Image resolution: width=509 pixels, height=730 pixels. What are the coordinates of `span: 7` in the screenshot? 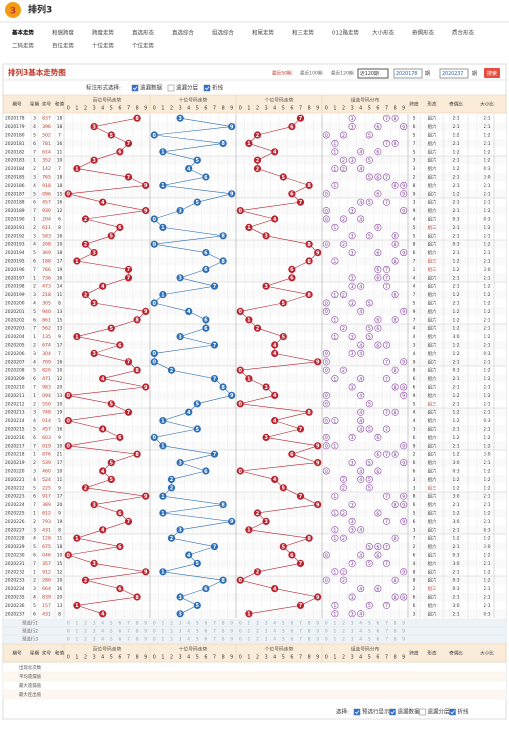 It's located at (414, 539).